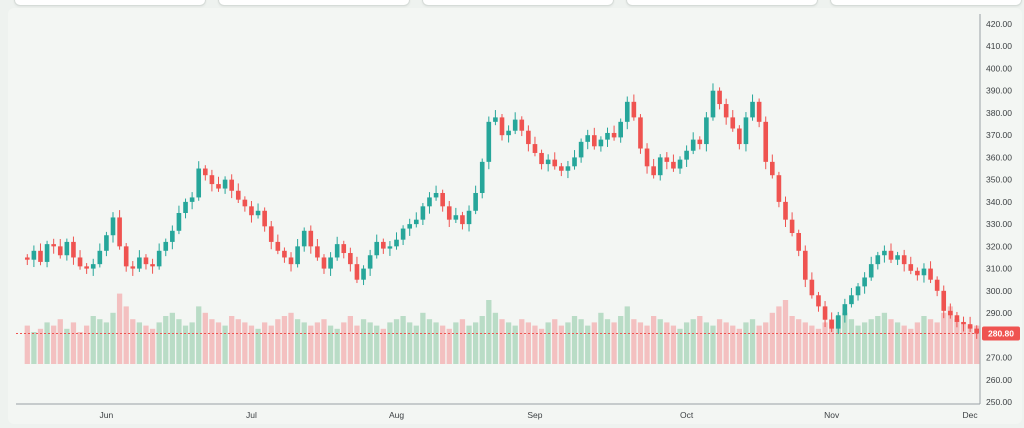  What do you see at coordinates (999, 135) in the screenshot?
I see `price-tick-label: 370.00` at bounding box center [999, 135].